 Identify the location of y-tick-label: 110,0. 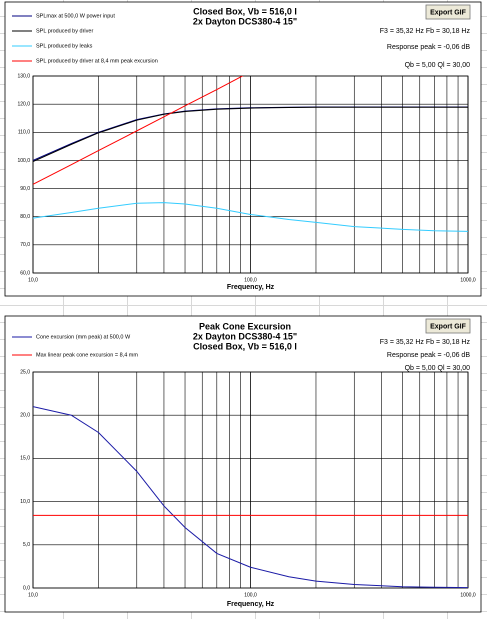
(24, 133).